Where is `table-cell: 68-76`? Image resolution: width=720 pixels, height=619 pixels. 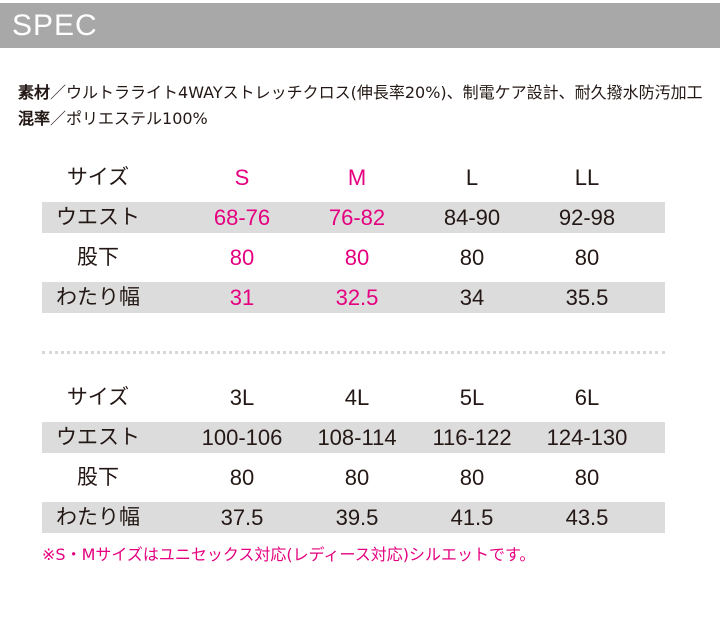 table-cell: 68-76 is located at coordinates (242, 217).